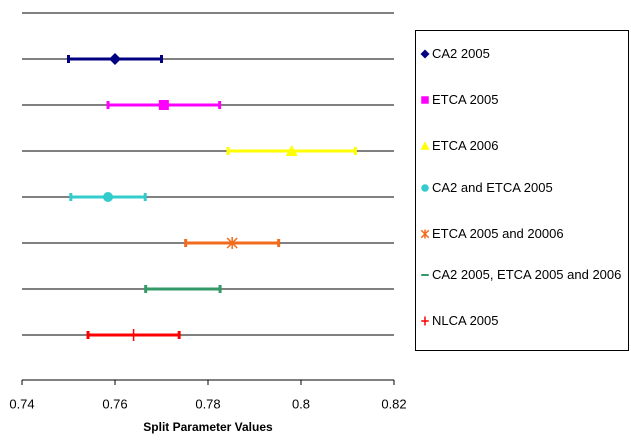  I want to click on legend-item: ETCA 2005 and 20006, so click(522, 233).